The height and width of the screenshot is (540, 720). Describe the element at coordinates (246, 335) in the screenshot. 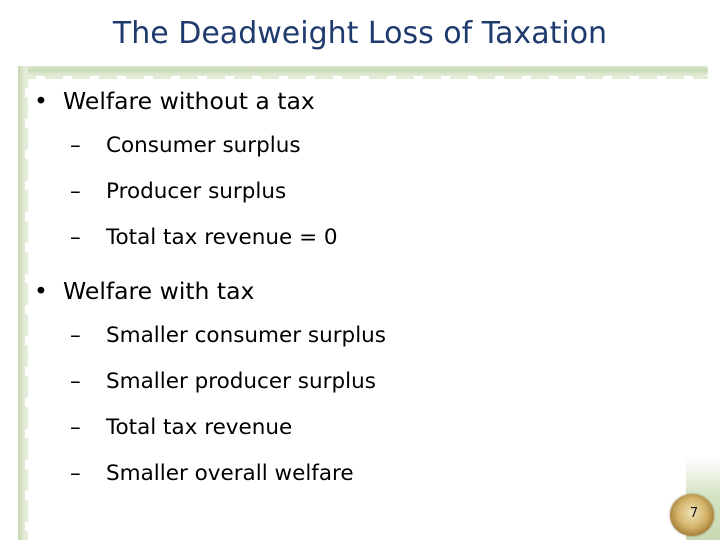

I see `sub-item-text: Smaller consumer surplus` at that location.